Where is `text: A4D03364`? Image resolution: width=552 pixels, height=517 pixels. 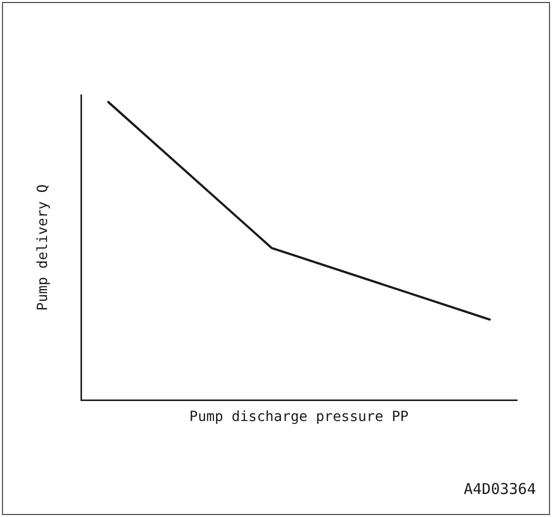 text: A4D03364 is located at coordinates (500, 489).